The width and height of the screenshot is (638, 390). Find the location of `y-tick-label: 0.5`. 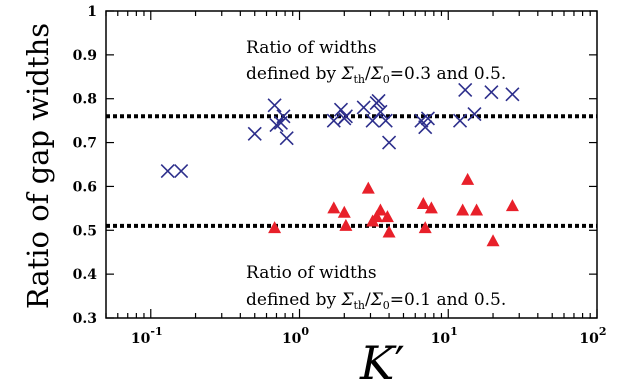

y-tick-label: 0.5 is located at coordinates (85, 231).